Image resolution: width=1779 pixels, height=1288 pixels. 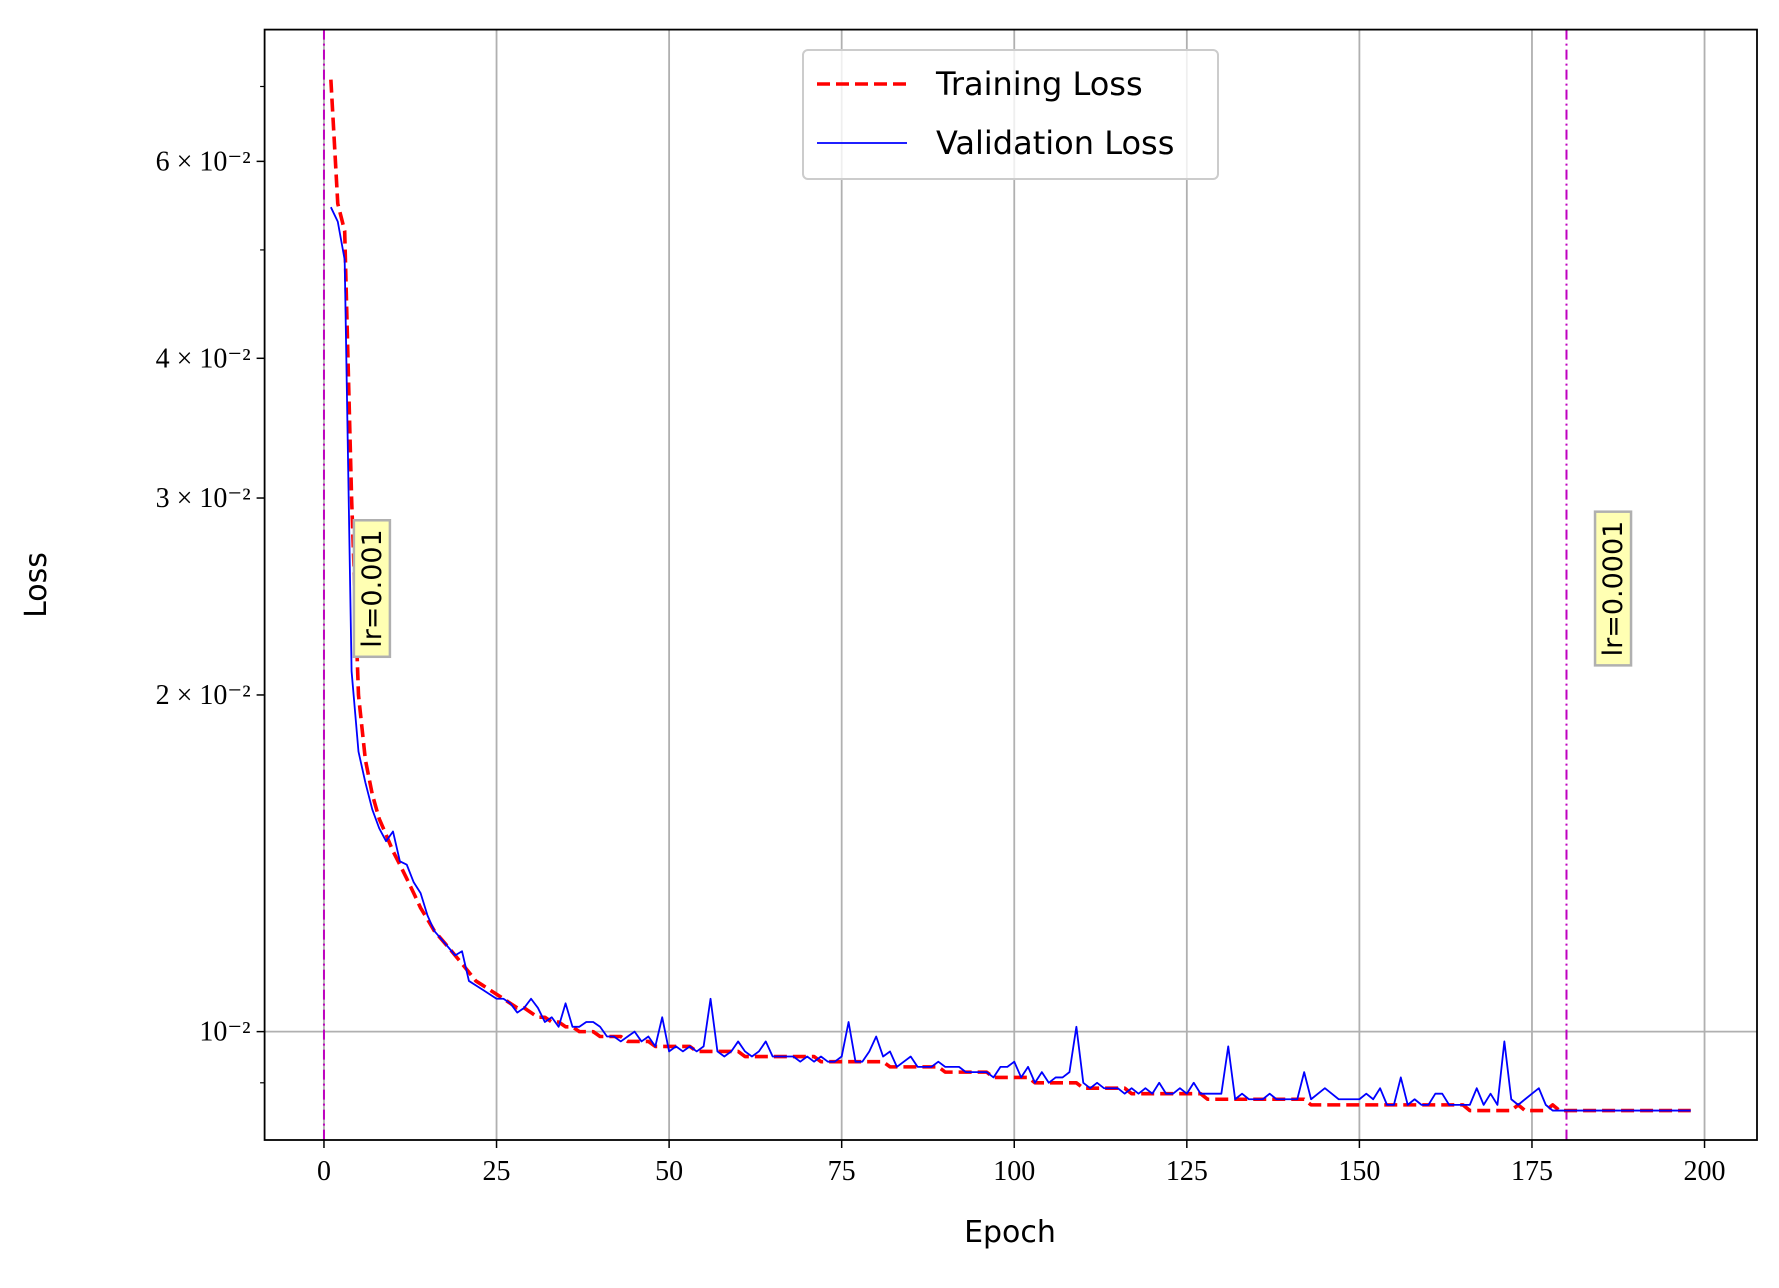 What do you see at coordinates (203, 161) in the screenshot?
I see `y-tick-label: 6 × 10⁻²` at bounding box center [203, 161].